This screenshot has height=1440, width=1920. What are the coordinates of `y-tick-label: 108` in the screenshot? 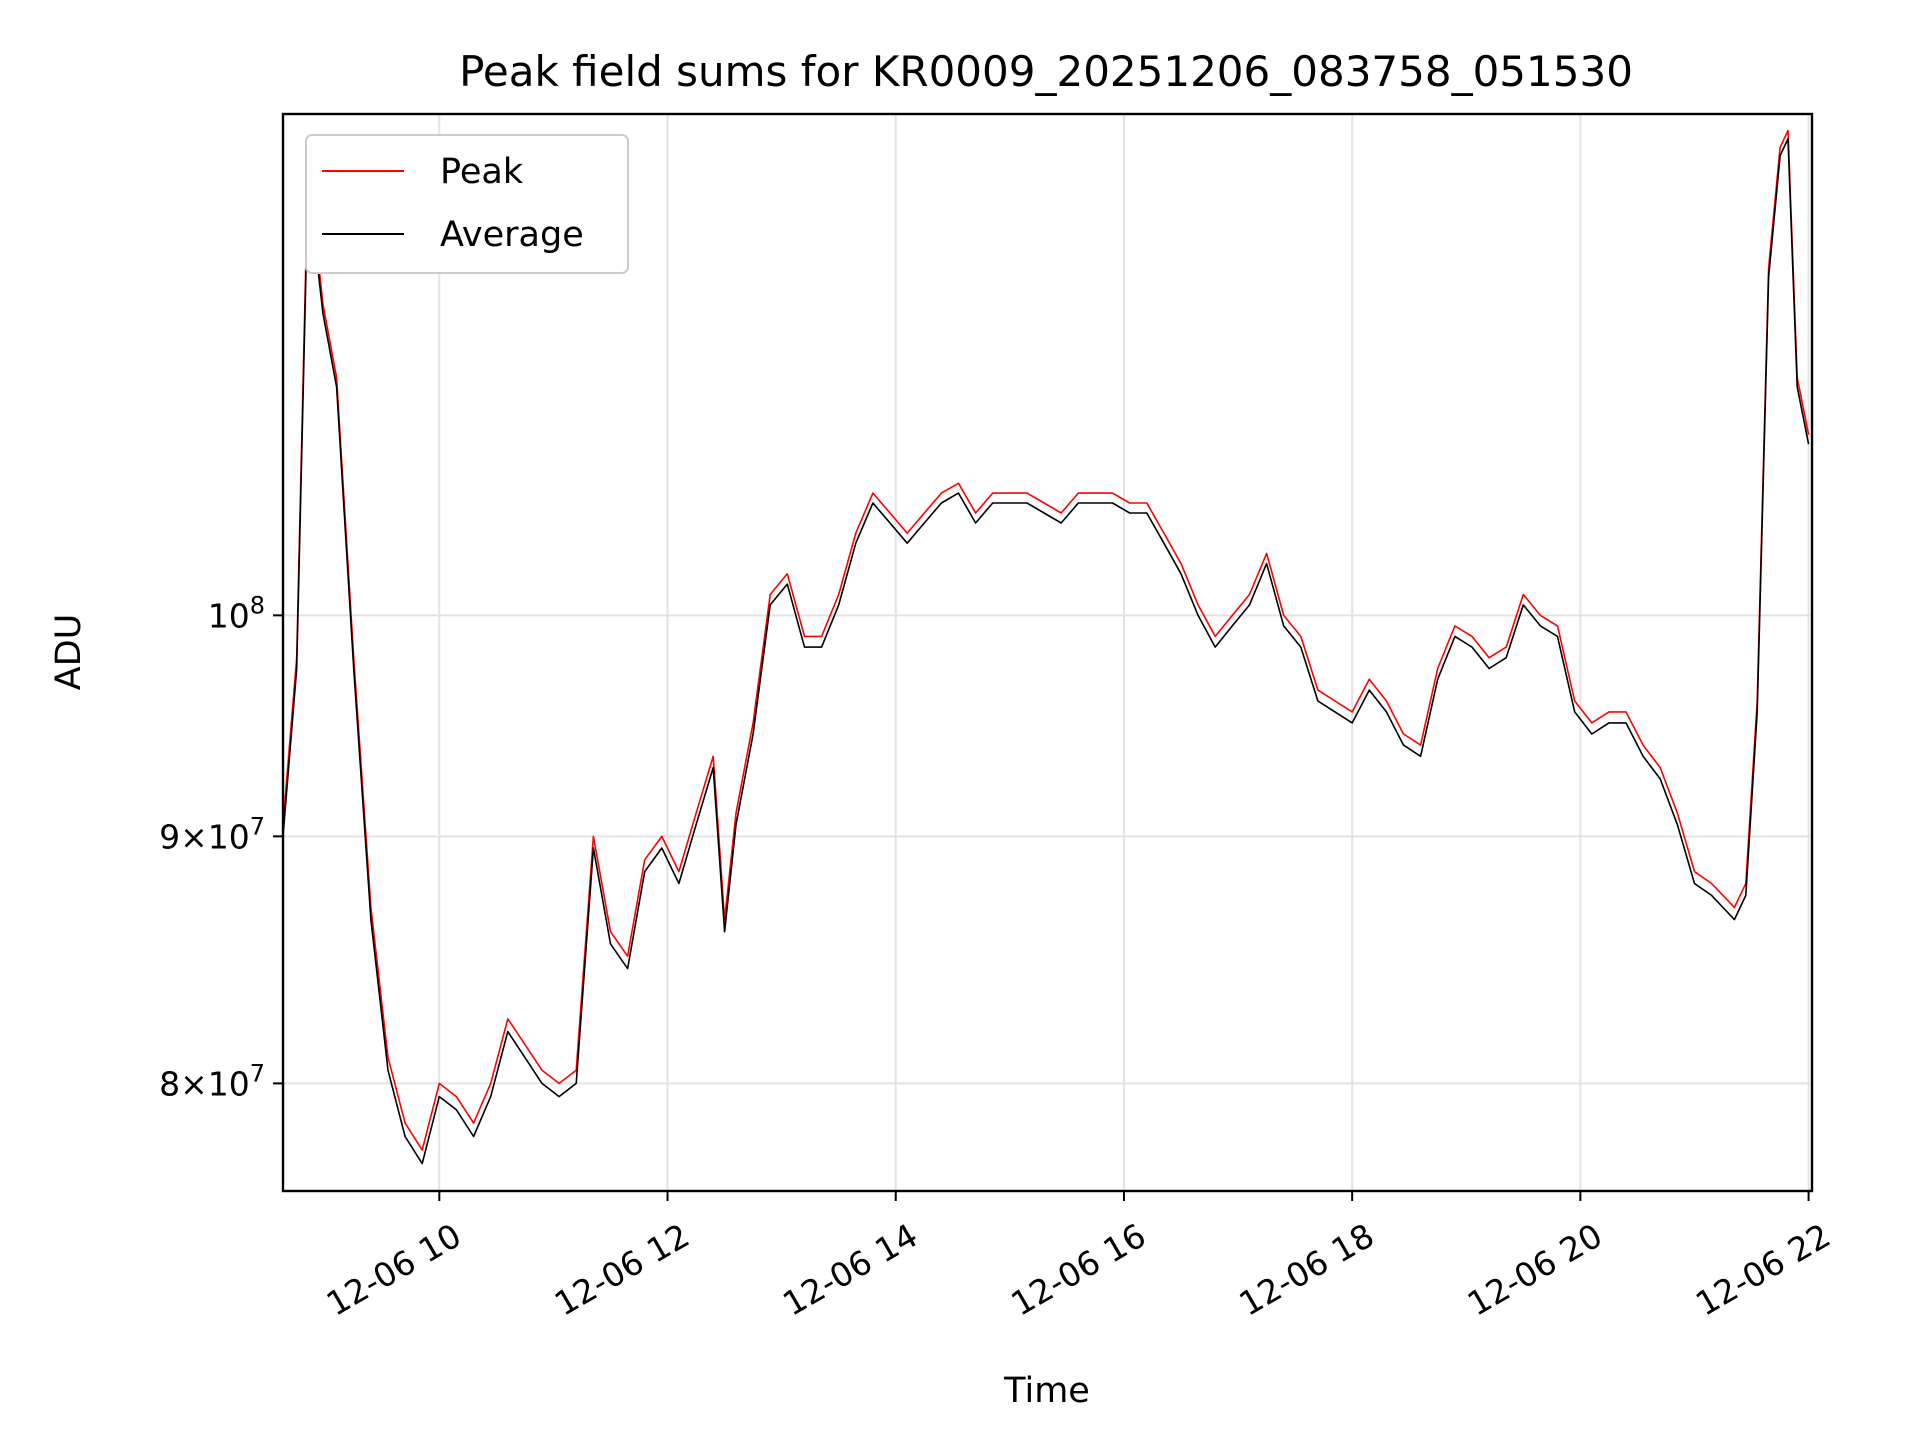 It's located at (236, 613).